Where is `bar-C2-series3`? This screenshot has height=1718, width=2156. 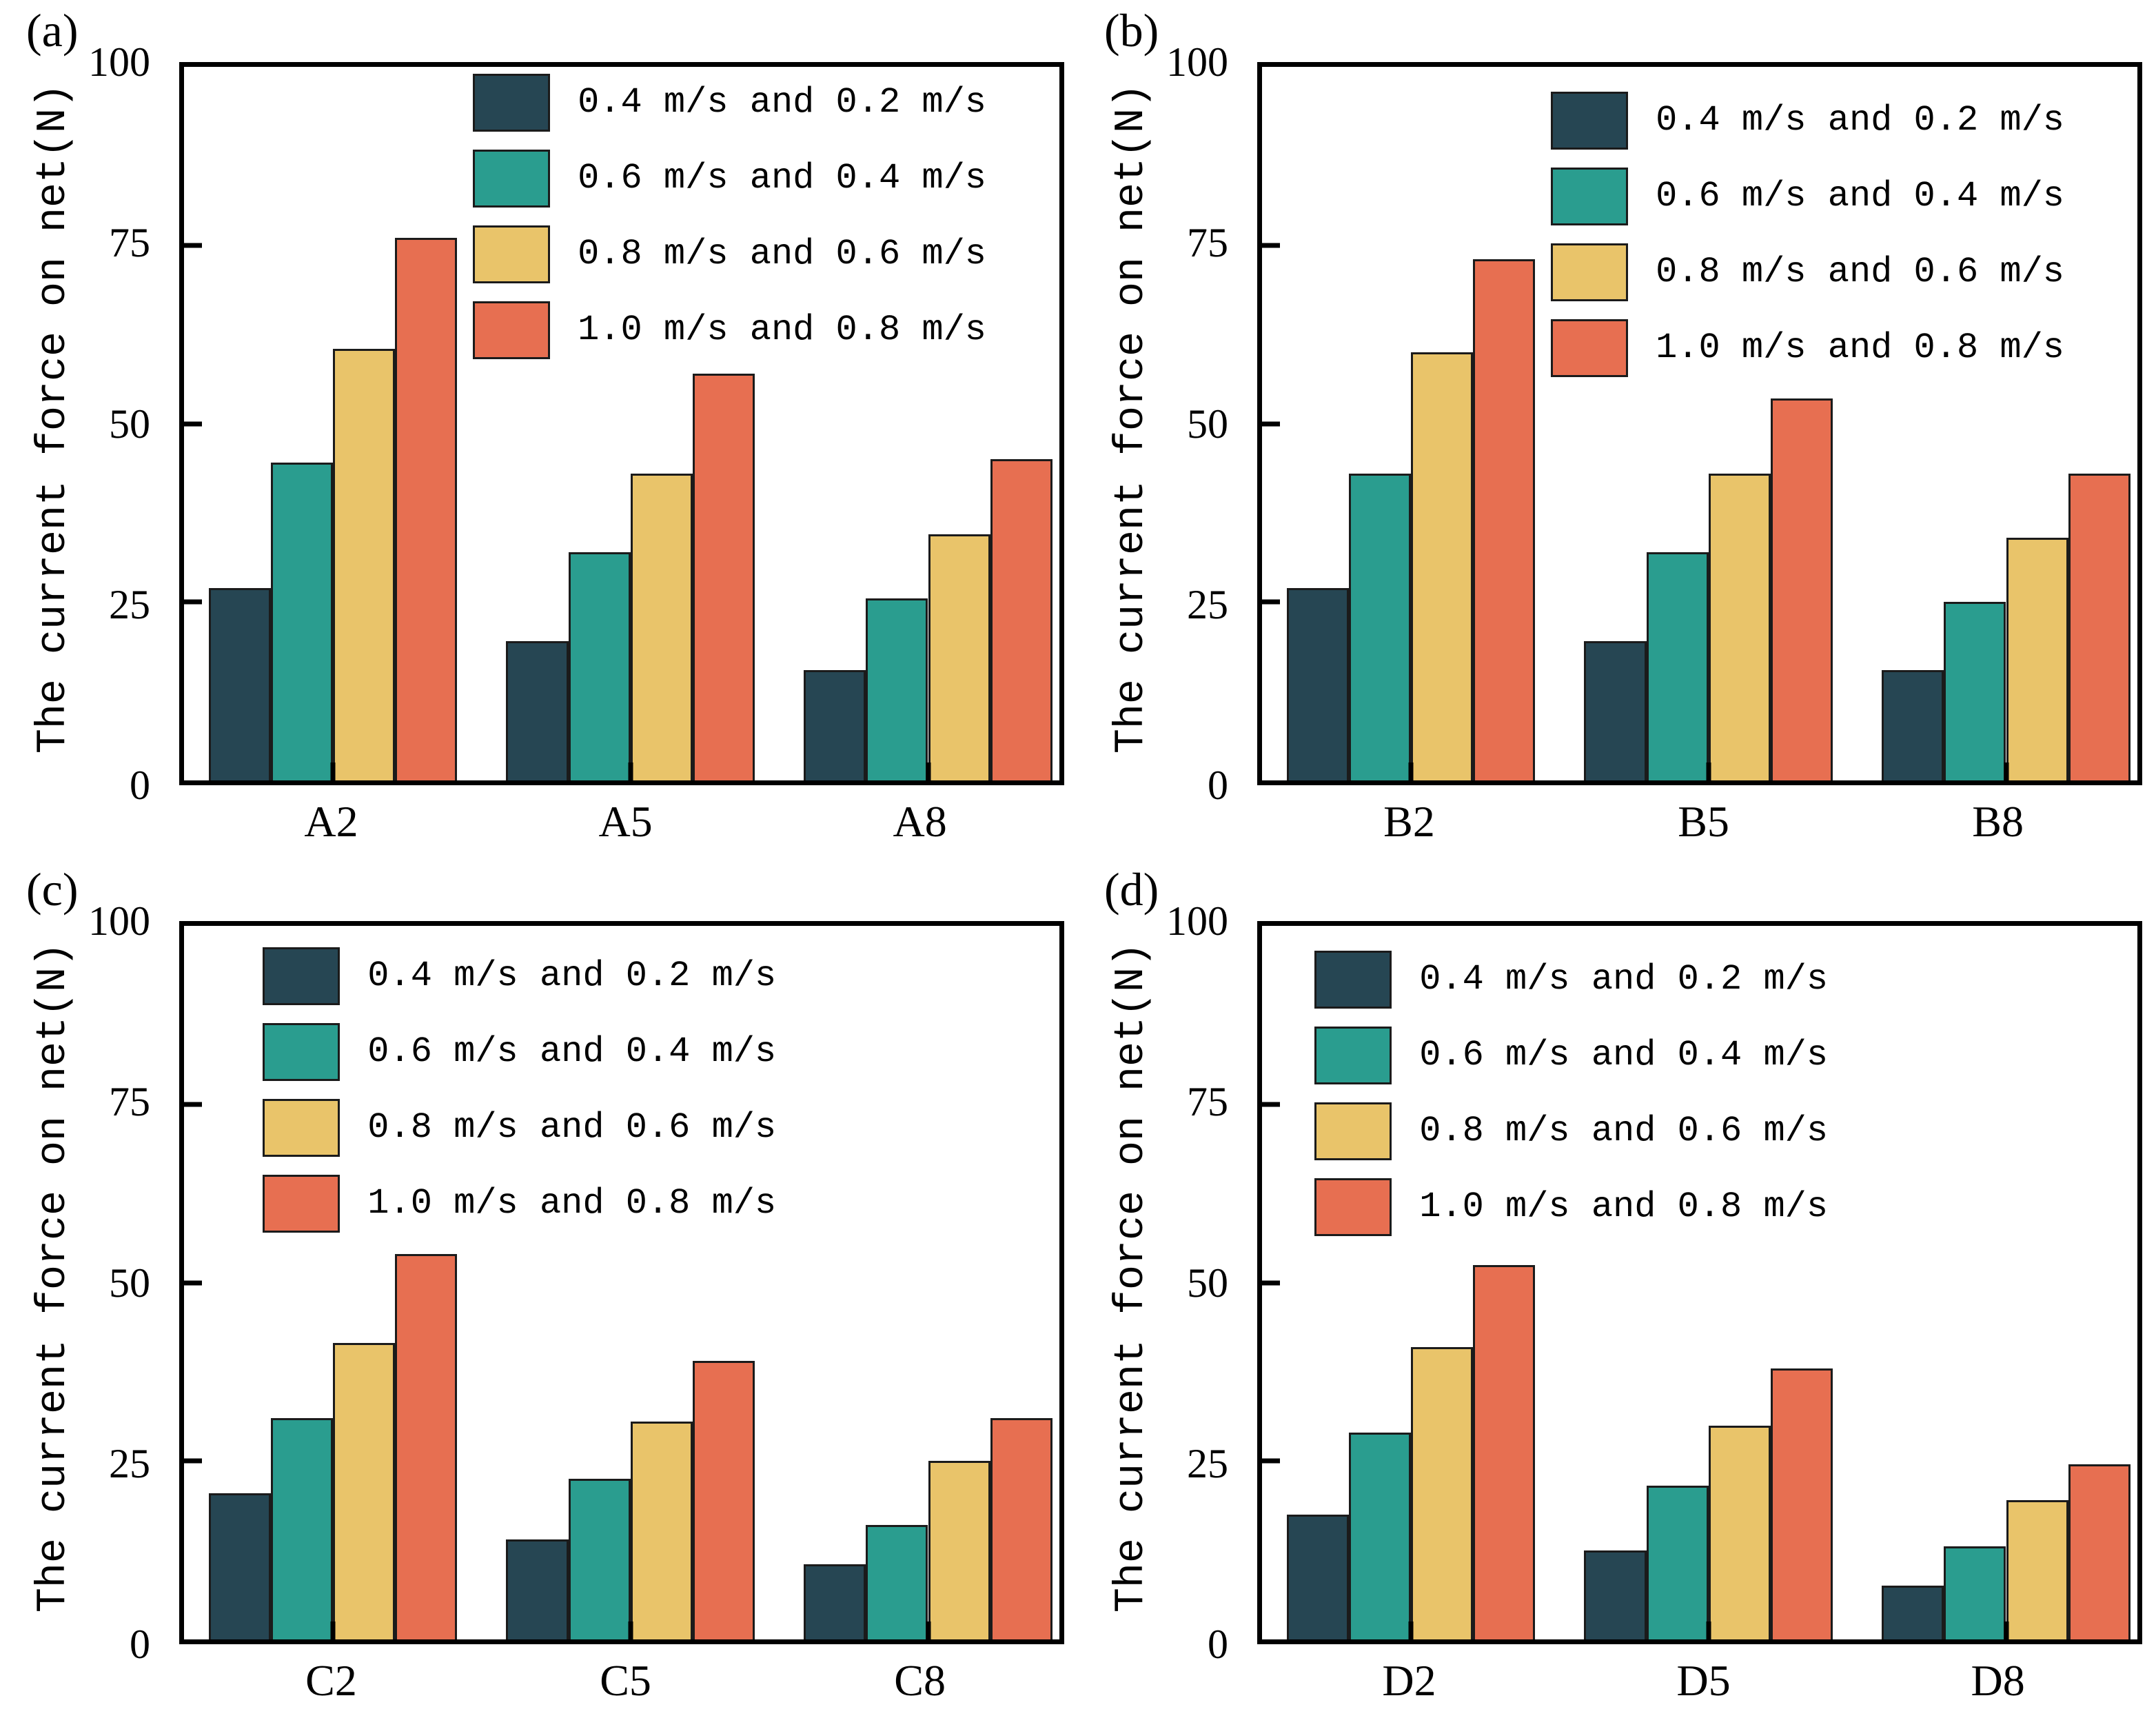 bar-C2-series3 is located at coordinates (364, 1491).